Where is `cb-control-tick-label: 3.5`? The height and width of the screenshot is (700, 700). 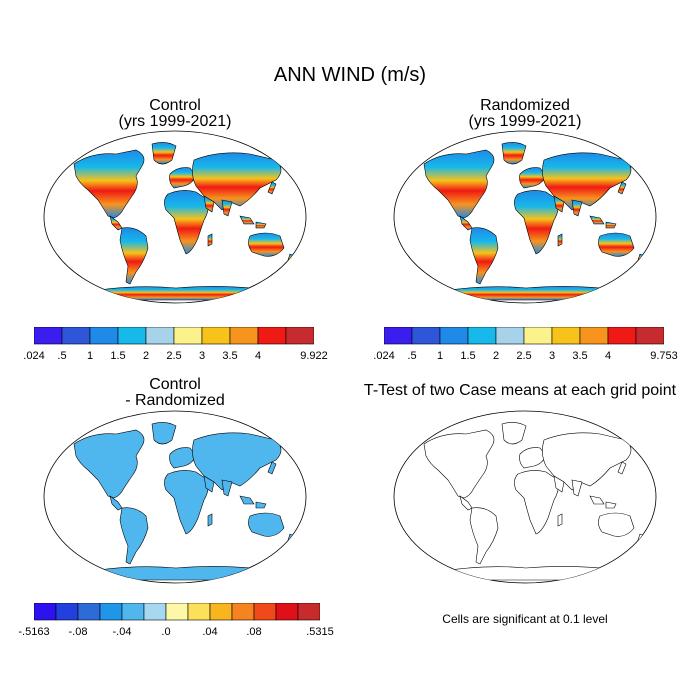 cb-control-tick-label: 3.5 is located at coordinates (230, 356).